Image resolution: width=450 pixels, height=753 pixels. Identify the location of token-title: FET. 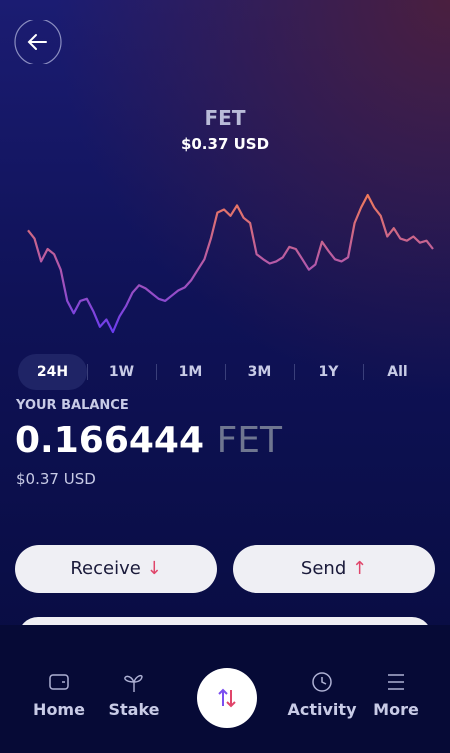
(225, 118).